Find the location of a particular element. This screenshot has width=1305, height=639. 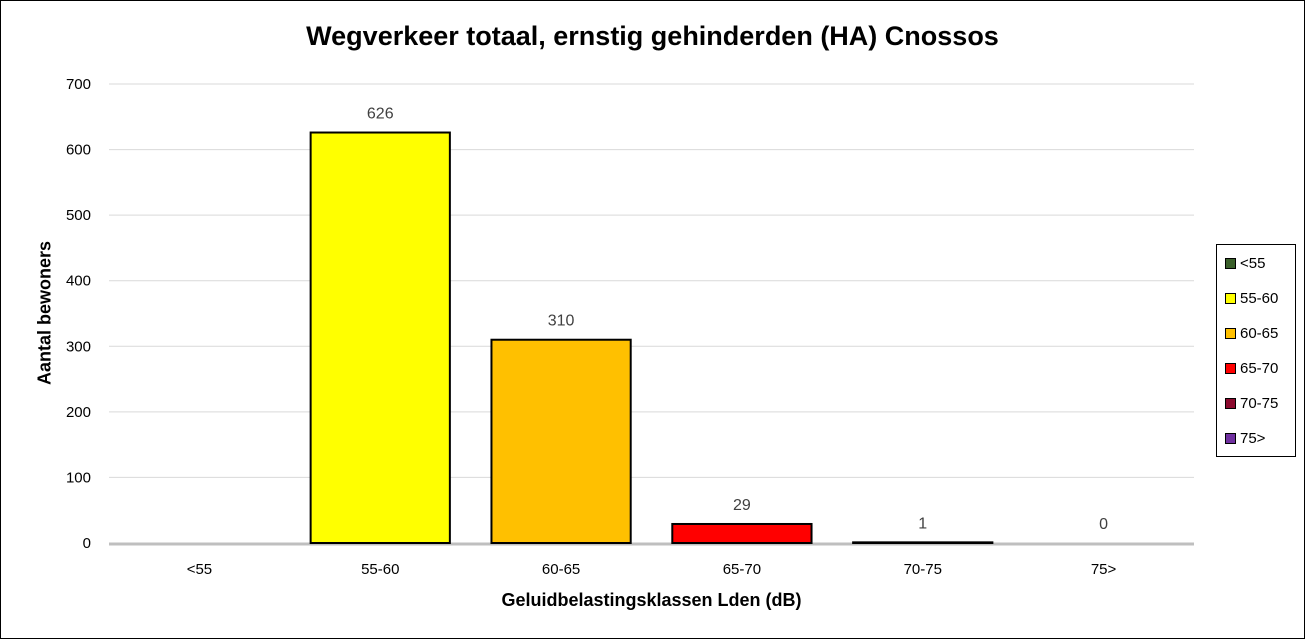

data-label: 310 is located at coordinates (561, 321).